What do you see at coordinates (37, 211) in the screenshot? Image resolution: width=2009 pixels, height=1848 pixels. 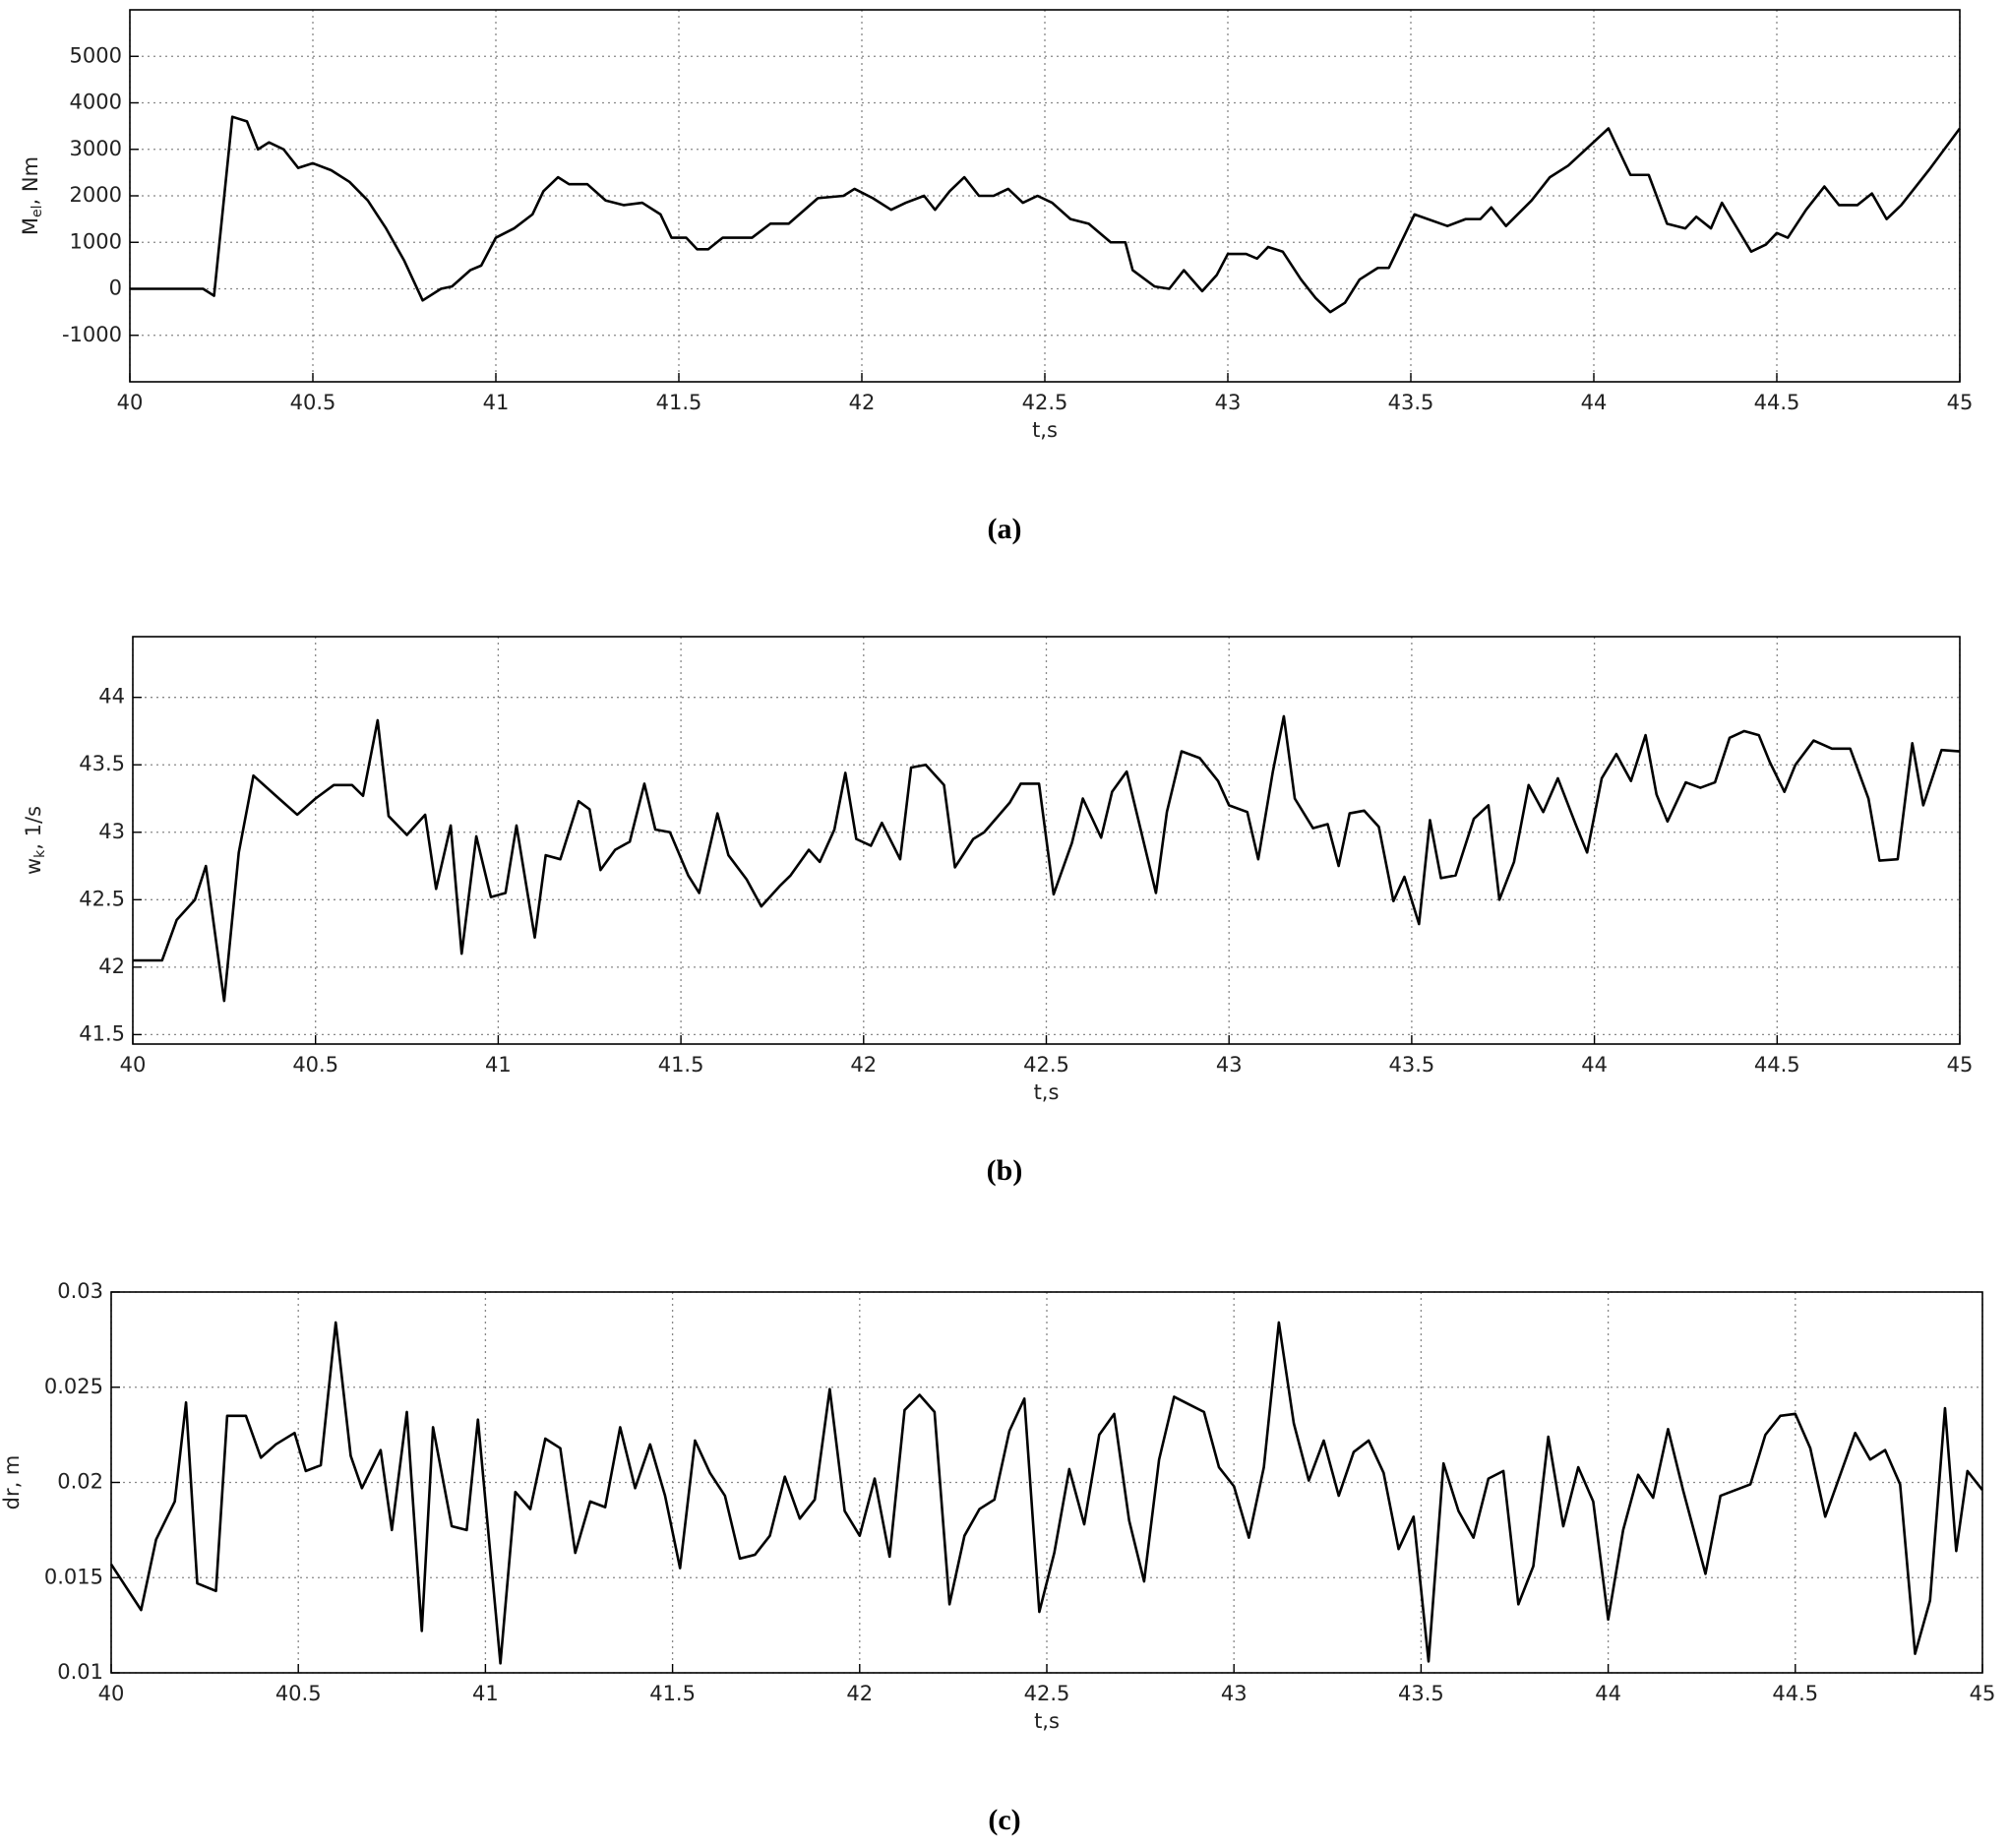 I see `y-label-sub: el` at bounding box center [37, 211].